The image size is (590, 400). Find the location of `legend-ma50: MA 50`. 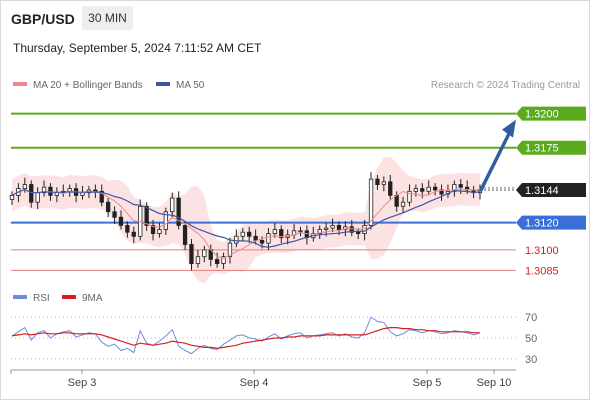

legend-ma50: MA 50 is located at coordinates (180, 85).